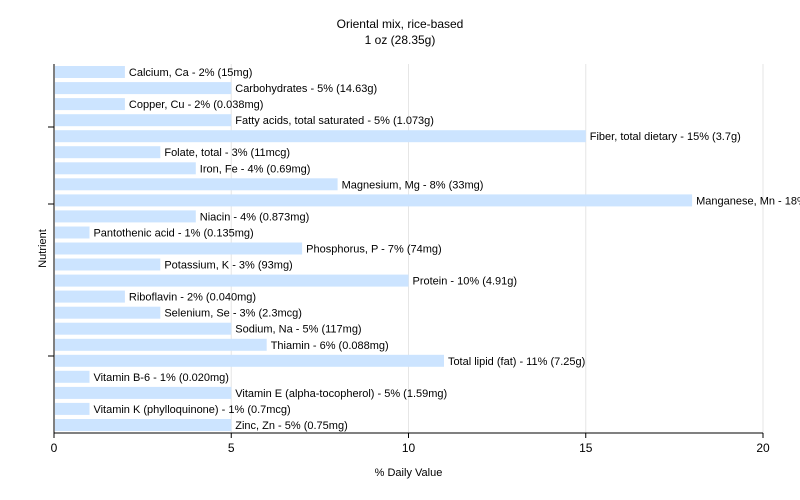  What do you see at coordinates (192, 298) in the screenshot?
I see `bar-value-label: Riboflavin - 2% (0.040mg)` at bounding box center [192, 298].